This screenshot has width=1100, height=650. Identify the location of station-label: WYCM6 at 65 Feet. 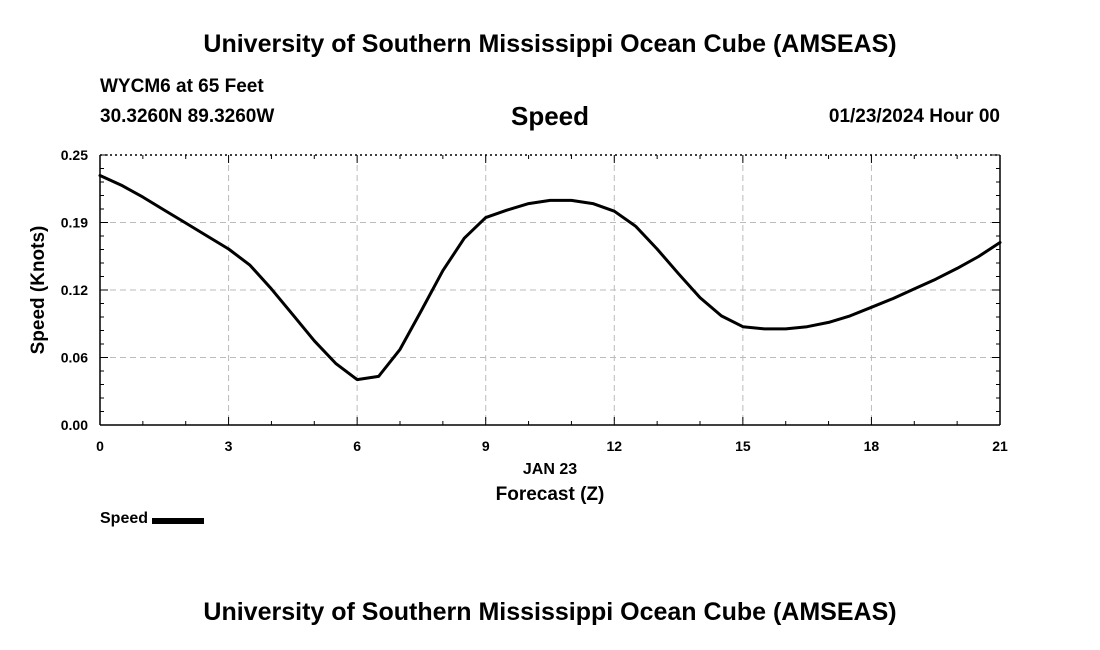
(182, 86).